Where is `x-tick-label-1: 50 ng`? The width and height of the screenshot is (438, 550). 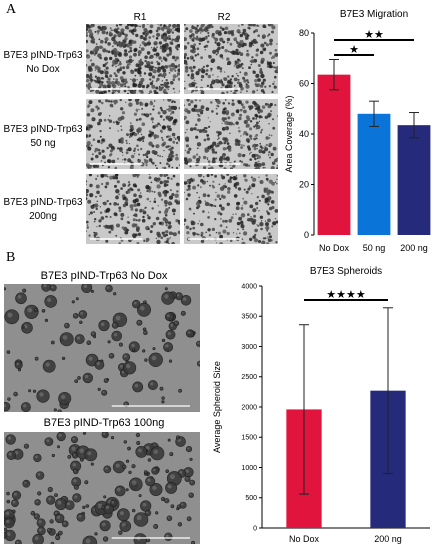 x-tick-label-1: 50 ng is located at coordinates (374, 248).